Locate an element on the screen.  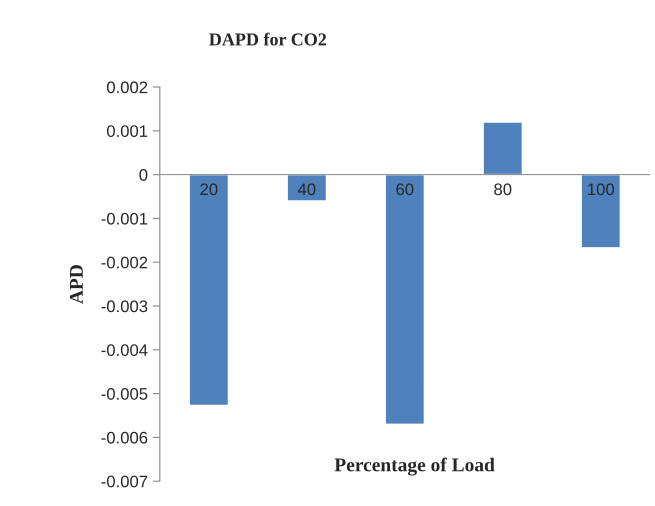
x-tick-label: 60 is located at coordinates (405, 189).